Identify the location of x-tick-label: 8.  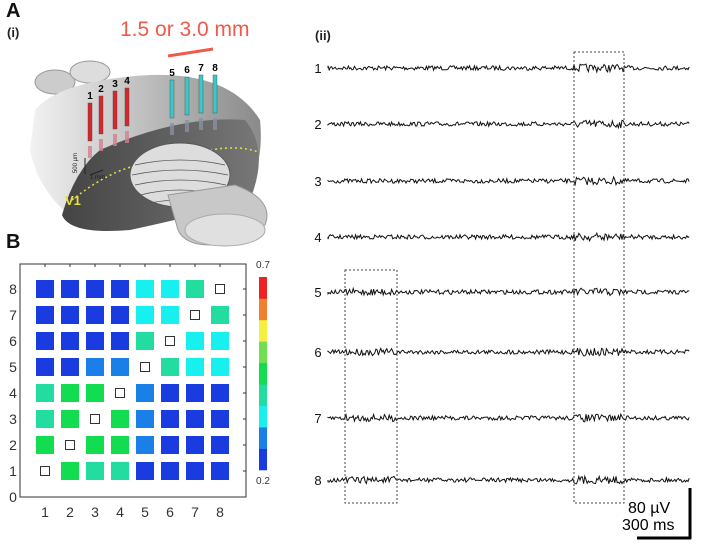
(220, 512).